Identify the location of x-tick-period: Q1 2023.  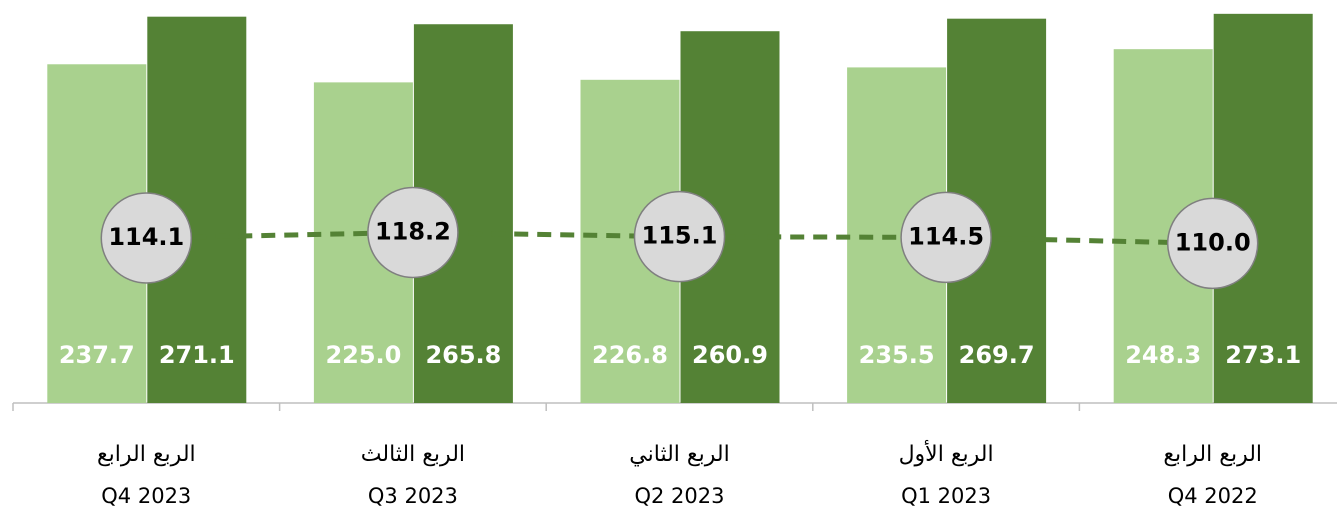
(946, 496).